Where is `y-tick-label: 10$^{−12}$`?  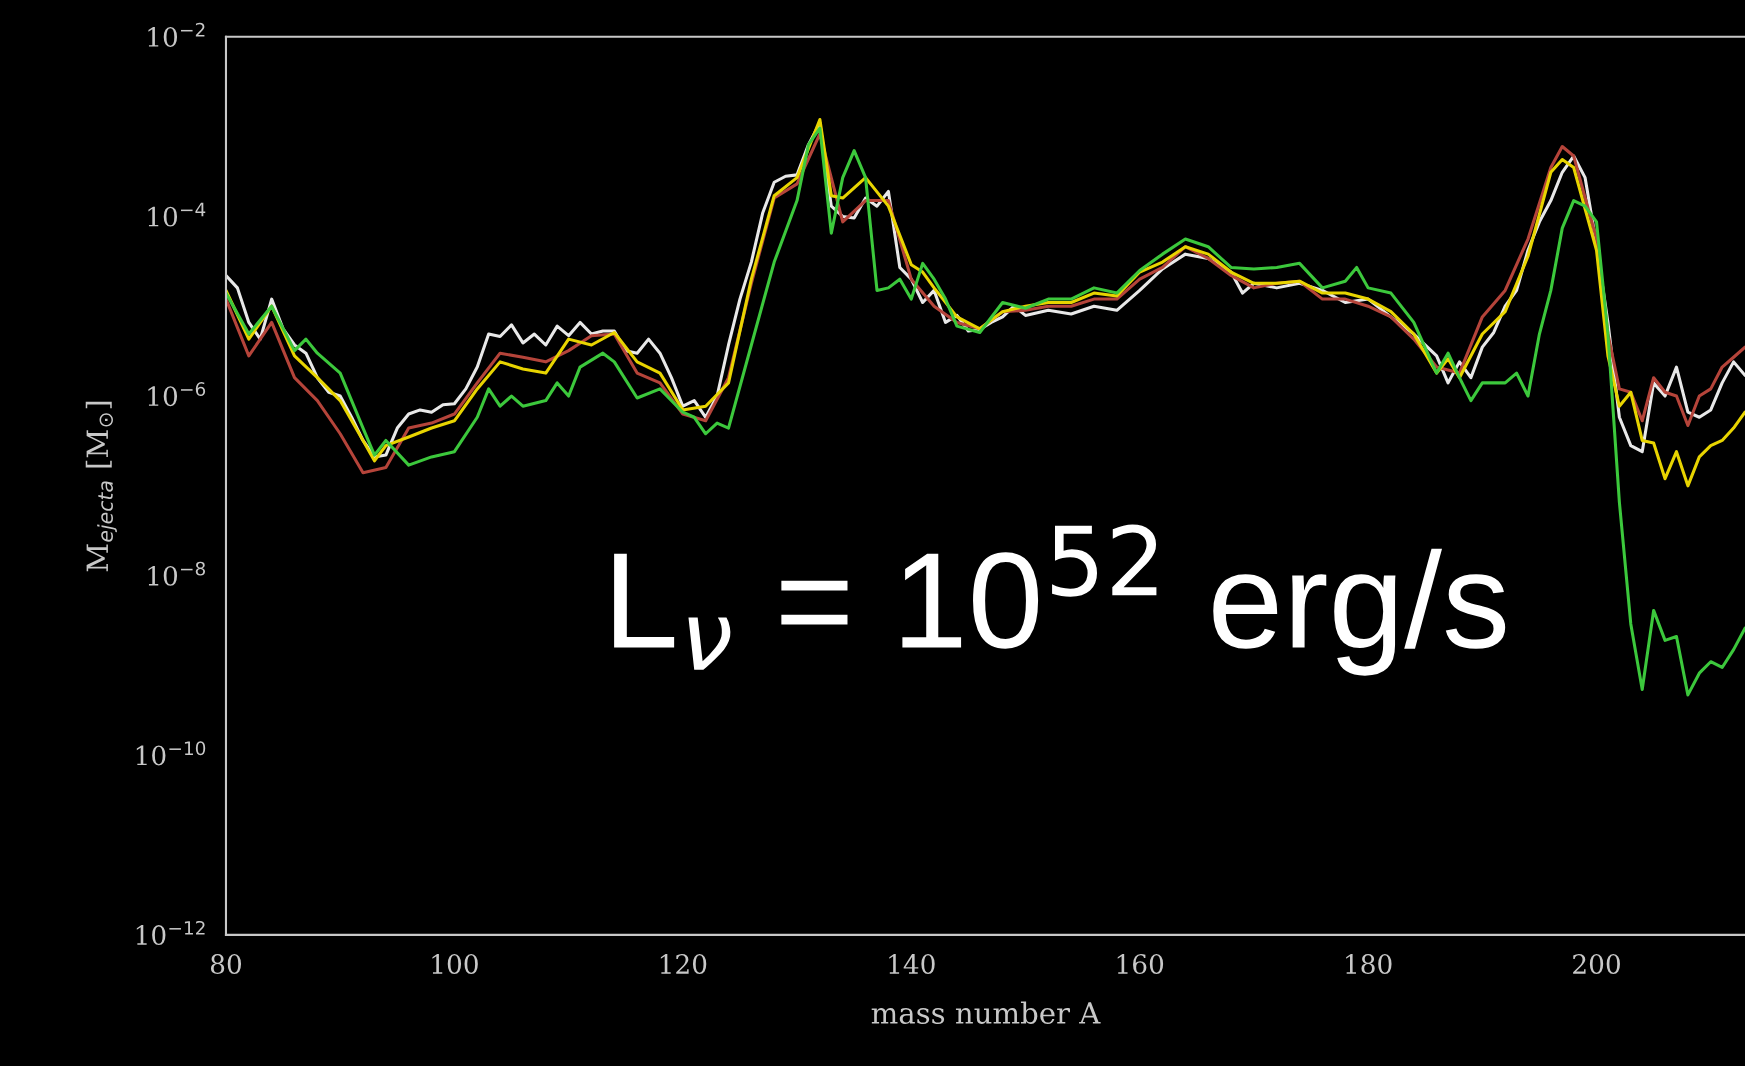 y-tick-label: 10$^{−12}$ is located at coordinates (170, 933).